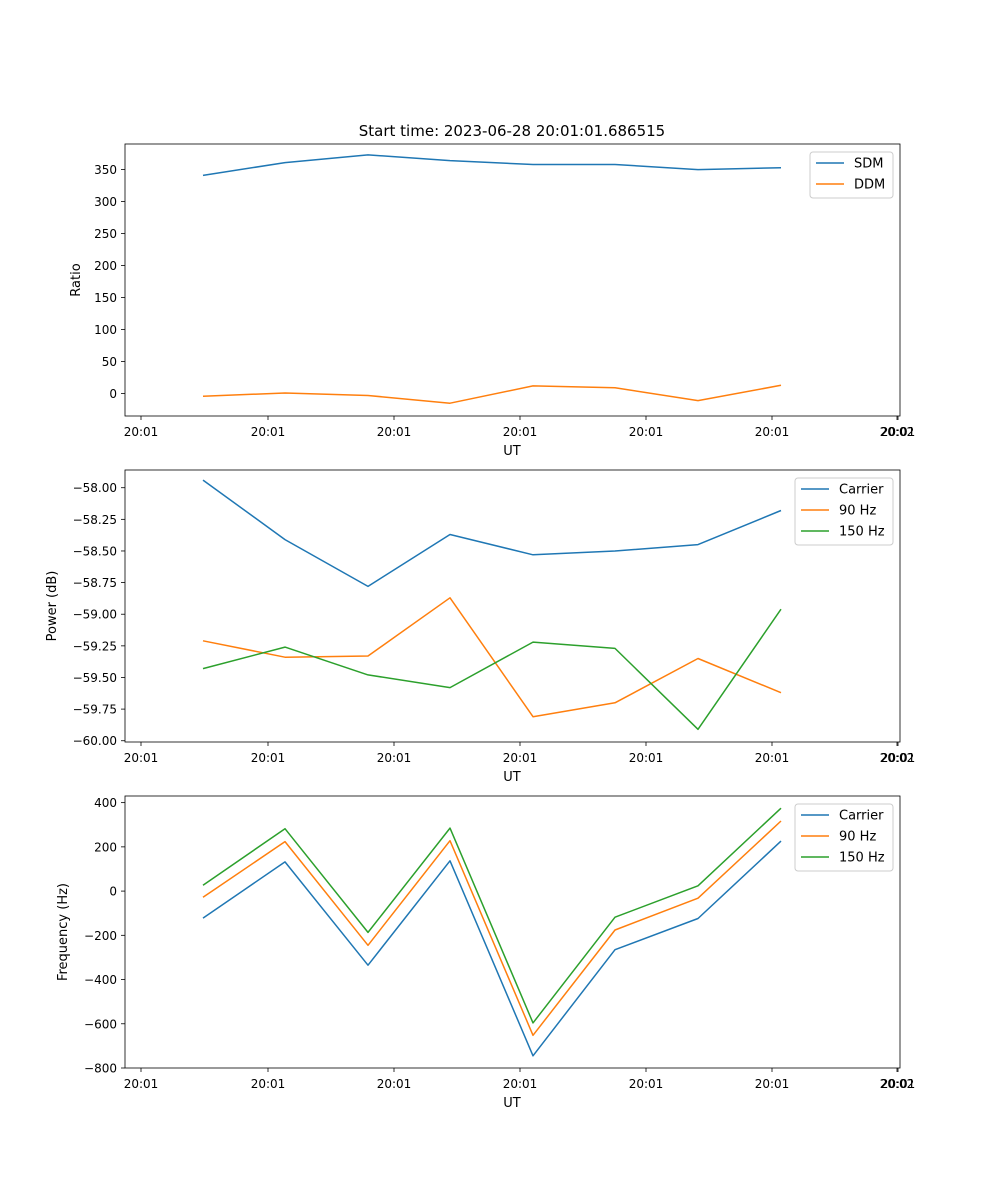  Describe the element at coordinates (105, 330) in the screenshot. I see `y-tick-label: 100` at that location.